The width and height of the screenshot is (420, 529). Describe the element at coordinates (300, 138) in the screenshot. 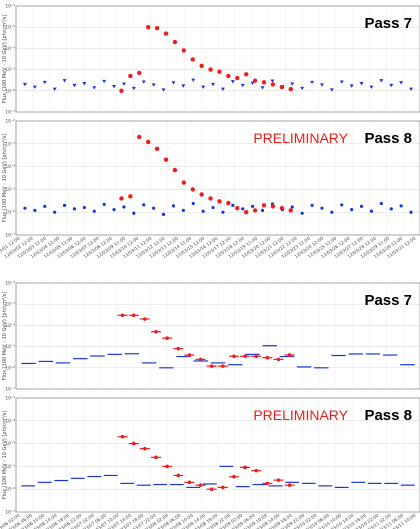

I see `preliminary-label: PRELIMINARY` at that location.